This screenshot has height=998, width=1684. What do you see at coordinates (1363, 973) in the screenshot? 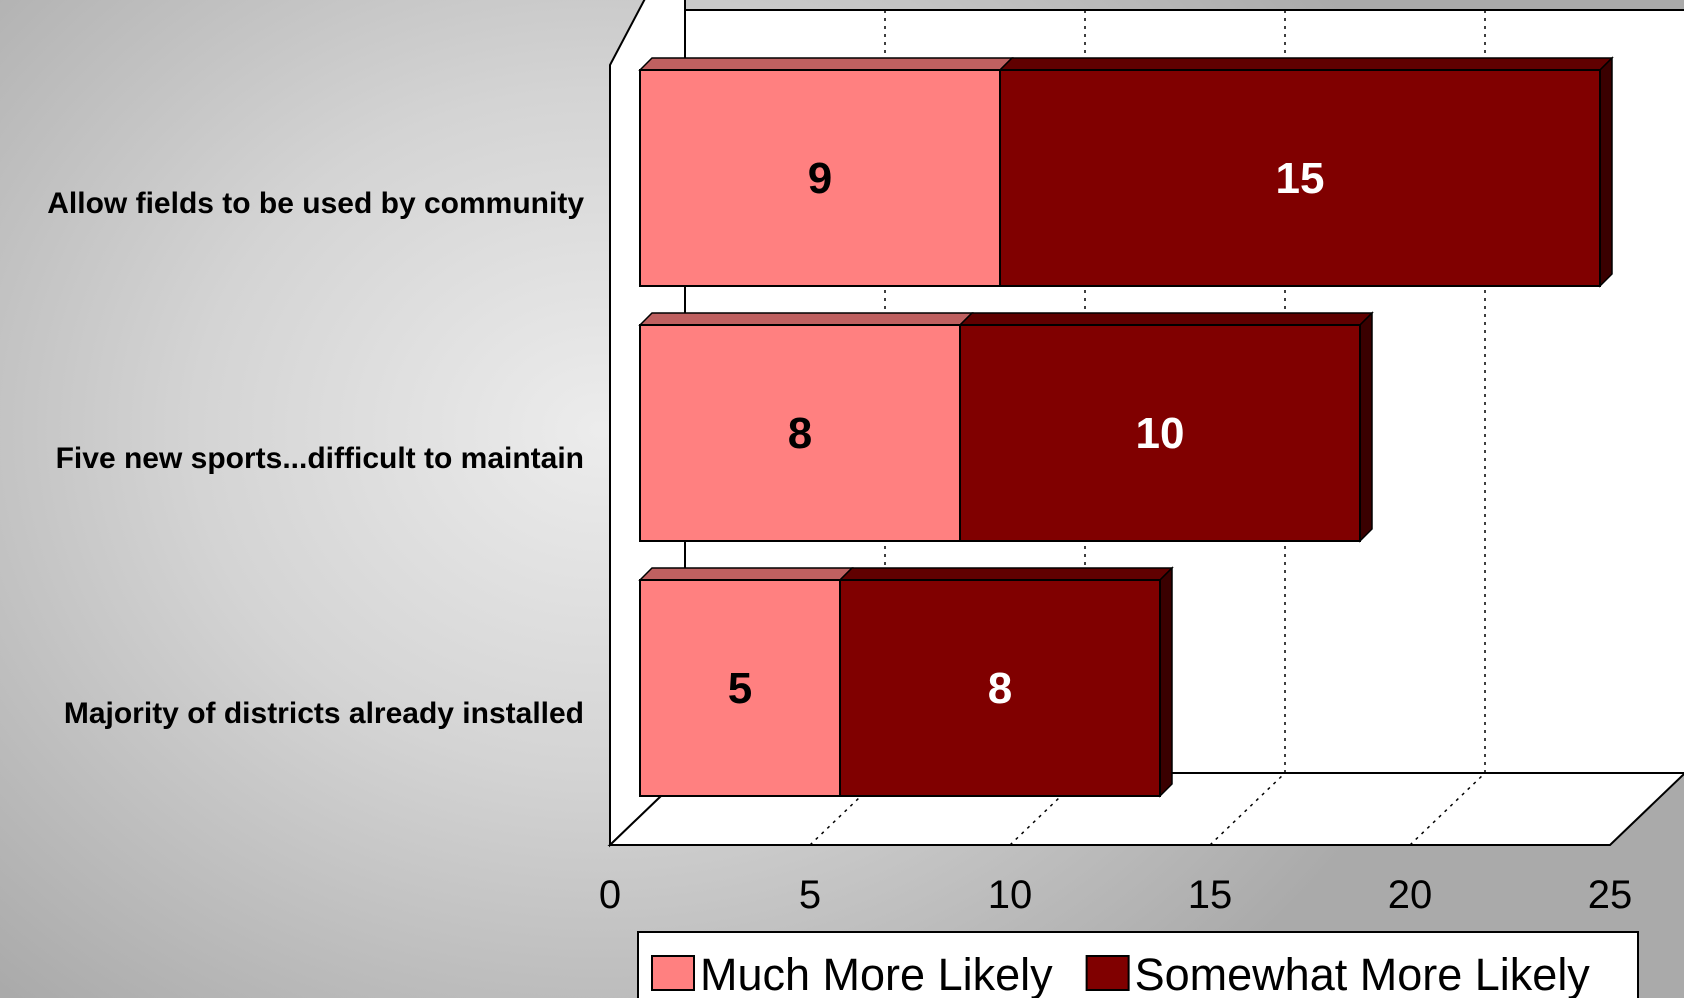
I see `legend-label: Somewhat More Likely` at bounding box center [1363, 973].